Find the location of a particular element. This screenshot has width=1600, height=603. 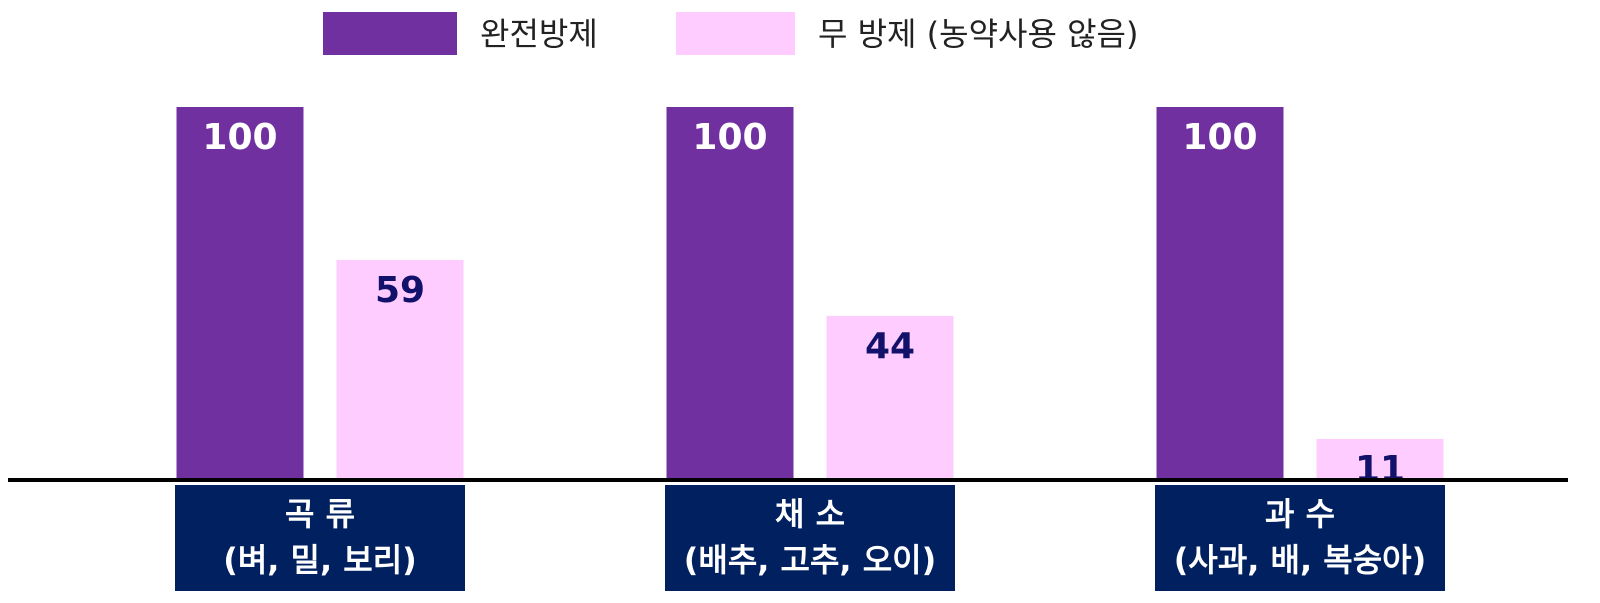

x-tick-label: (사과, 배, 복숭아) is located at coordinates (1300, 560).